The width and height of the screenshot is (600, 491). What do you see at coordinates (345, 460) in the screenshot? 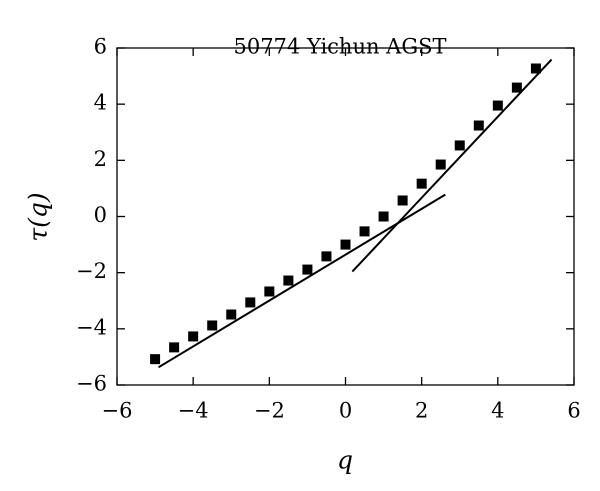
I see `x-axis-label: q` at bounding box center [345, 460].